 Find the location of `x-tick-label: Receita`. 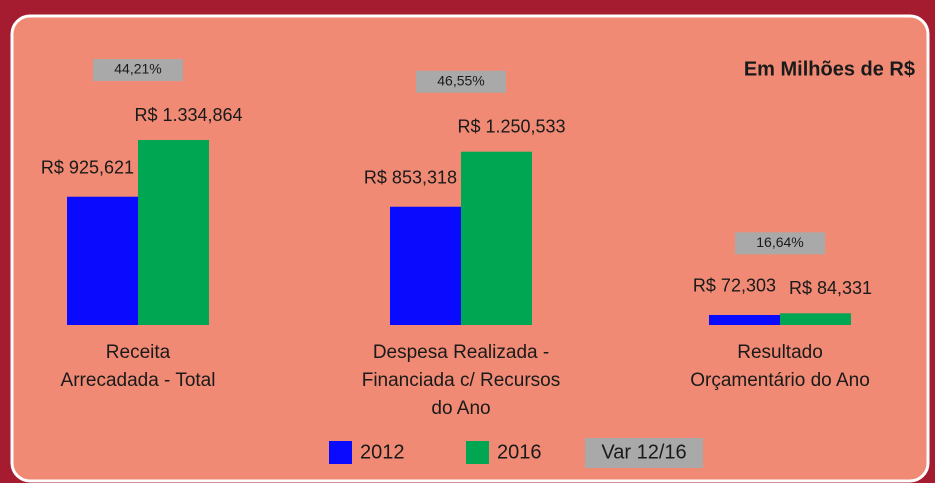

x-tick-label: Receita is located at coordinates (138, 352).